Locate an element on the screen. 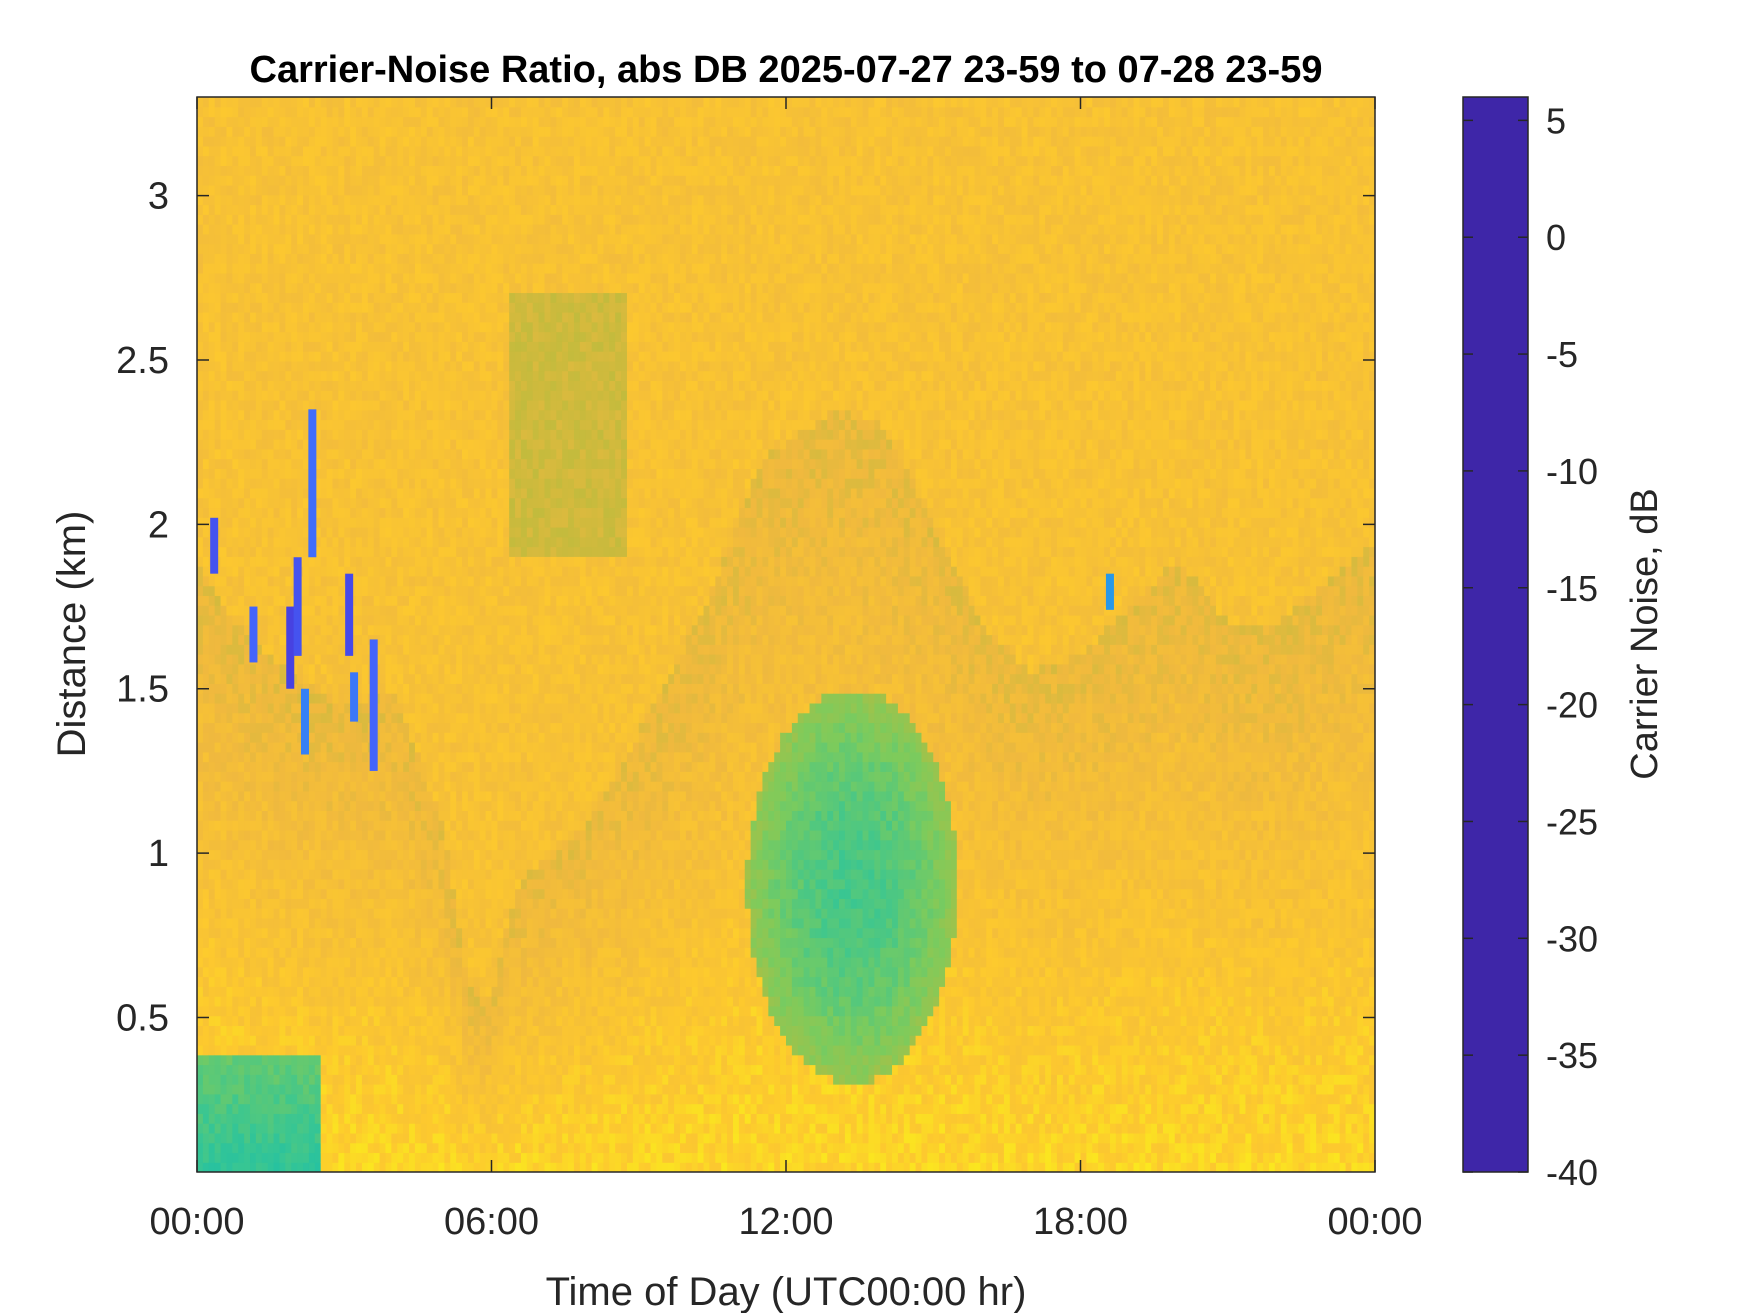 The image size is (1750, 1313). x-tick-label: 06:00 is located at coordinates (491, 1222).